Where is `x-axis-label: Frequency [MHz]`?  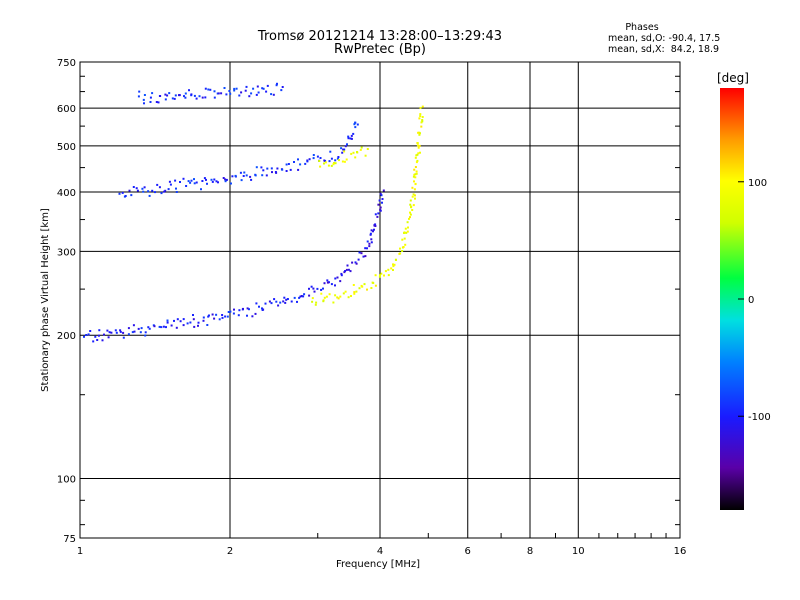 x-axis-label: Frequency [MHz] is located at coordinates (378, 564).